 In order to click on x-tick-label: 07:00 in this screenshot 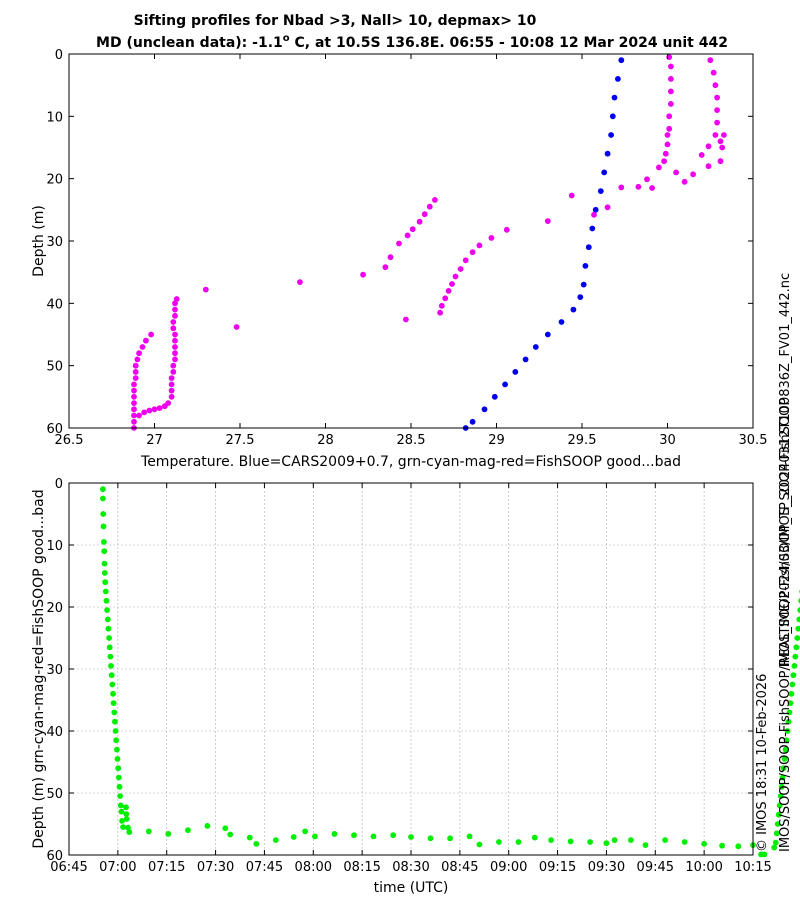, I will do `click(117, 867)`.